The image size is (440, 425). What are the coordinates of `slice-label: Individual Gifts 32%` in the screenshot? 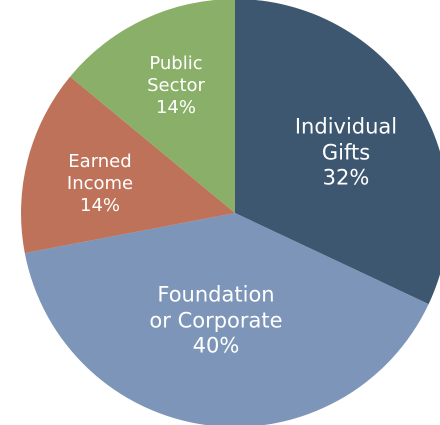 It's located at (346, 153).